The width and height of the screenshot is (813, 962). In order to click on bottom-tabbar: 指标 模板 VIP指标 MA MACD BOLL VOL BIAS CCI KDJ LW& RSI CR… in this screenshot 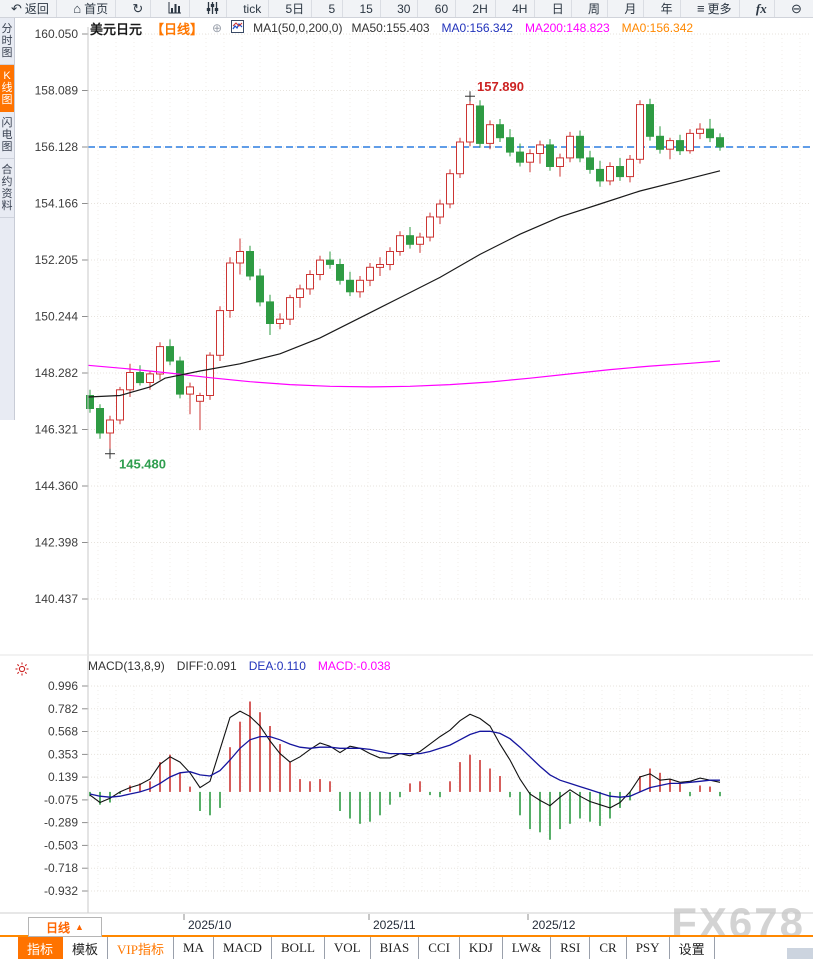, I will do `click(406, 948)`.